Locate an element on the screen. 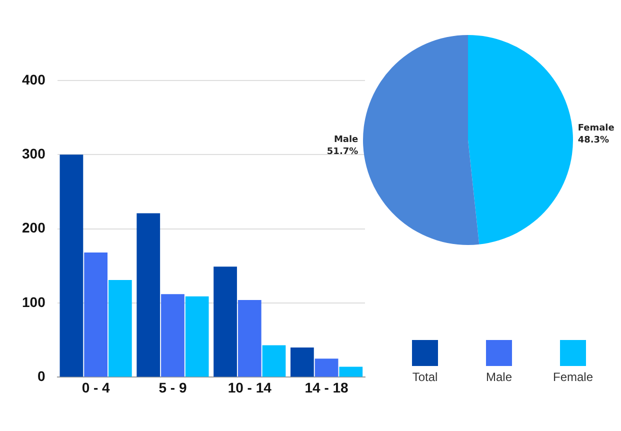 The width and height of the screenshot is (621, 431). legend-label: Male is located at coordinates (499, 377).